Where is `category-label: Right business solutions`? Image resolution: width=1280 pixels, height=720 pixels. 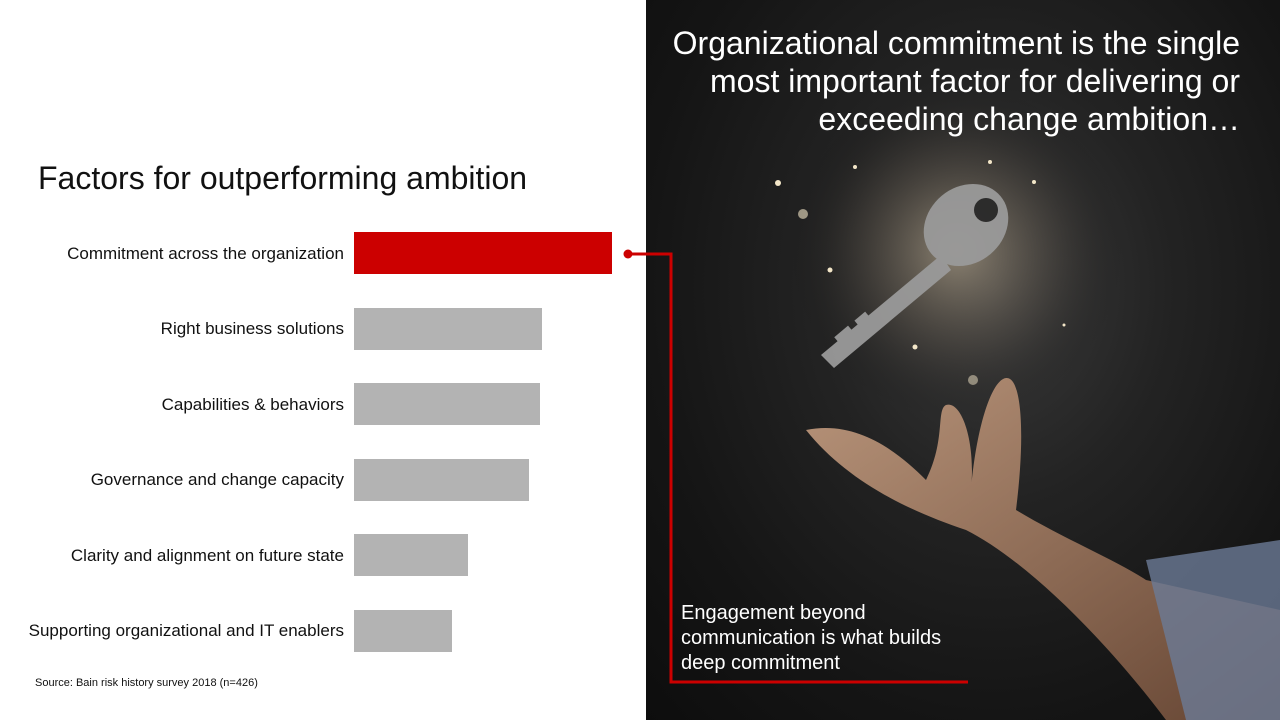
category-label: Right business solutions is located at coordinates (252, 328).